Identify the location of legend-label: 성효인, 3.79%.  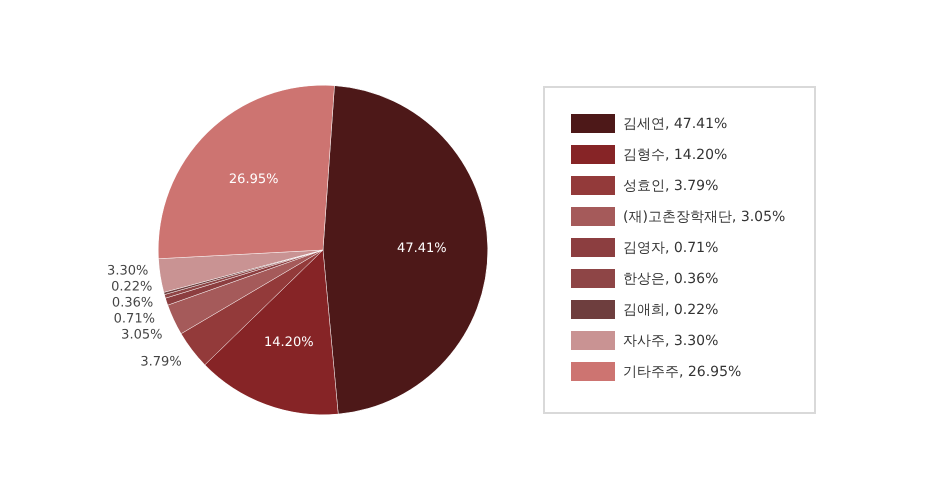
(670, 185).